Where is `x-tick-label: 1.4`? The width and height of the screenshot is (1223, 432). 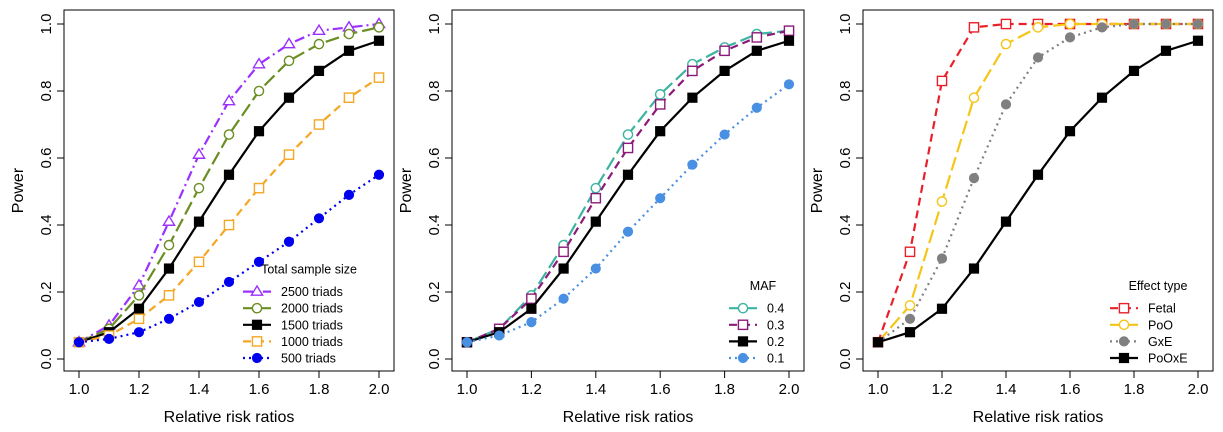
x-tick-label: 1.4 is located at coordinates (199, 389).